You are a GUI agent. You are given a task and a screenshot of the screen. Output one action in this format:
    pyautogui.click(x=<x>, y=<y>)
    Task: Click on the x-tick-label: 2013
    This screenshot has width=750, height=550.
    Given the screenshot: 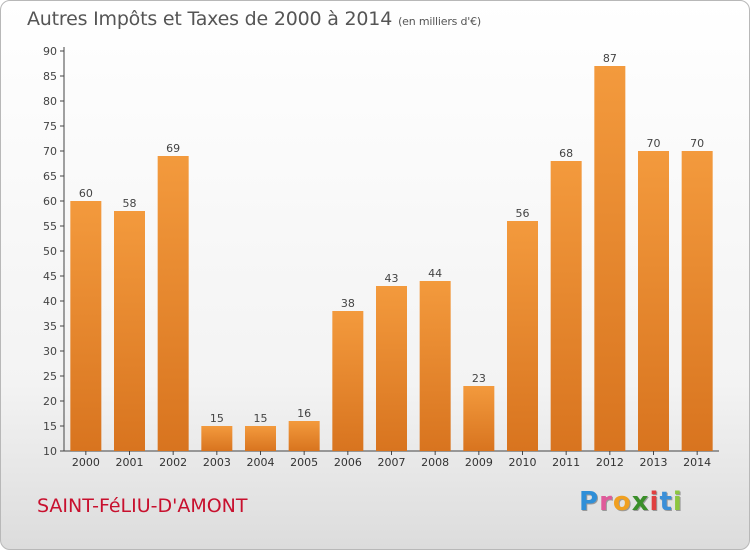 What is the action you would take?
    pyautogui.click(x=654, y=462)
    